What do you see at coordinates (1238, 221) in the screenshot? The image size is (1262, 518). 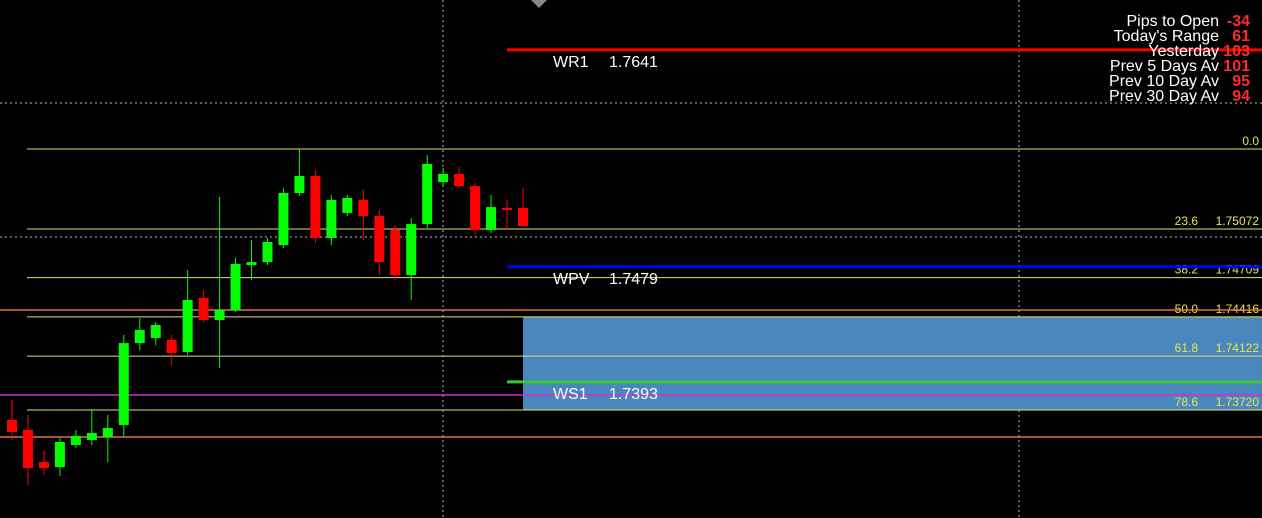 I see `fib-price: 1.75072` at bounding box center [1238, 221].